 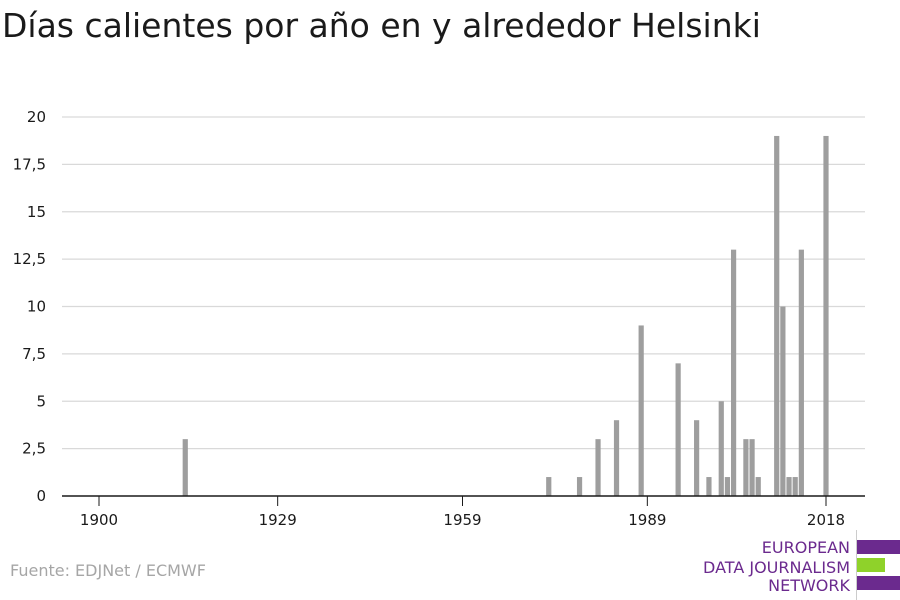 What do you see at coordinates (36, 117) in the screenshot?
I see `y-tick-label: 20` at bounding box center [36, 117].